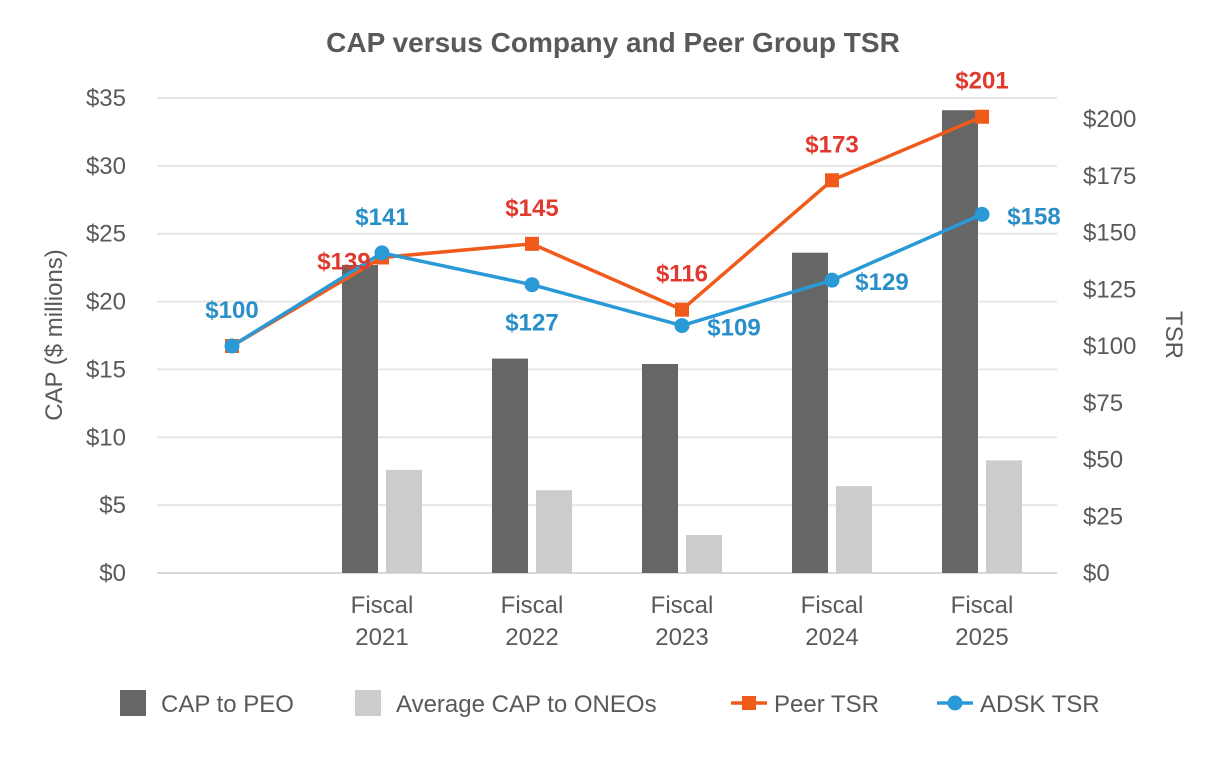 This screenshot has height=760, width=1226. Describe the element at coordinates (1109, 289) in the screenshot. I see `right-tick-label: $125` at that location.